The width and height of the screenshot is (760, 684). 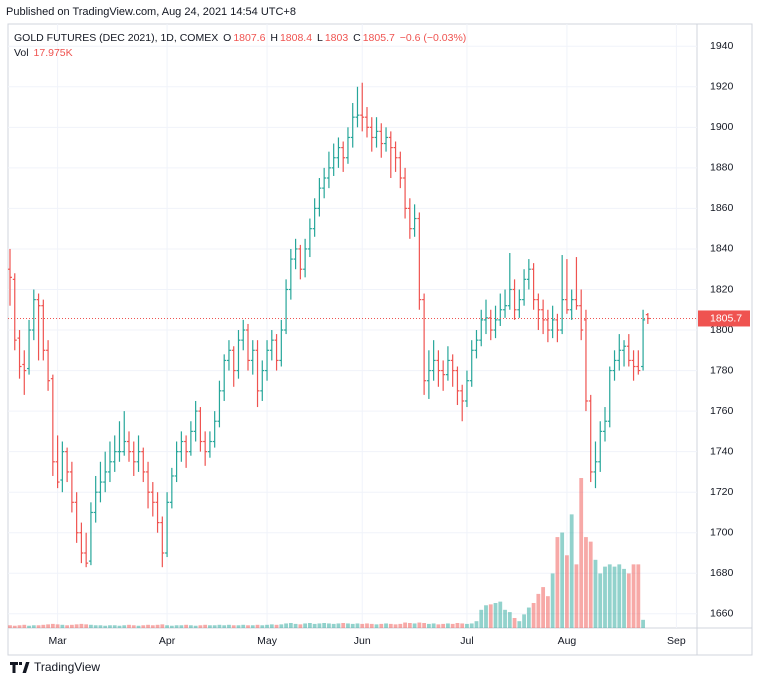 I want to click on l-label: L, so click(x=320, y=38).